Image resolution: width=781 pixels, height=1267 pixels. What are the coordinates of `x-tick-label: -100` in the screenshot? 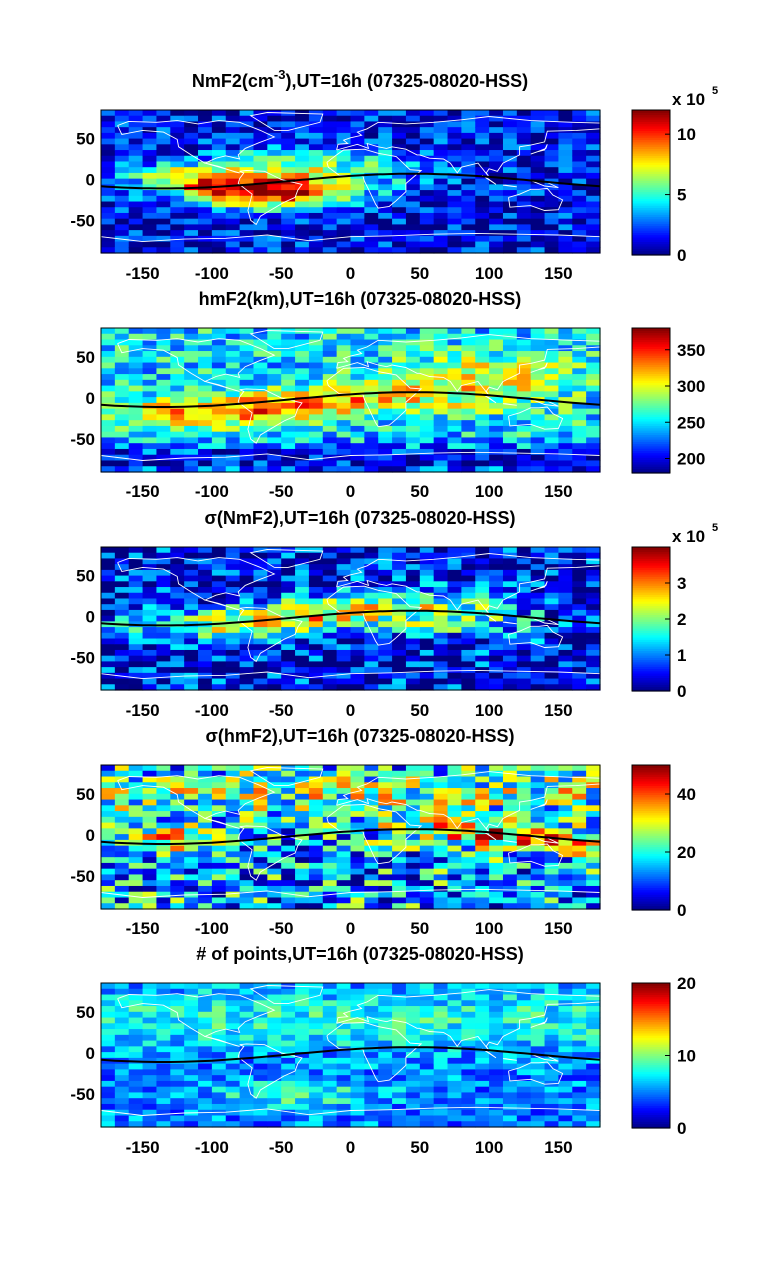 It's located at (212, 928).